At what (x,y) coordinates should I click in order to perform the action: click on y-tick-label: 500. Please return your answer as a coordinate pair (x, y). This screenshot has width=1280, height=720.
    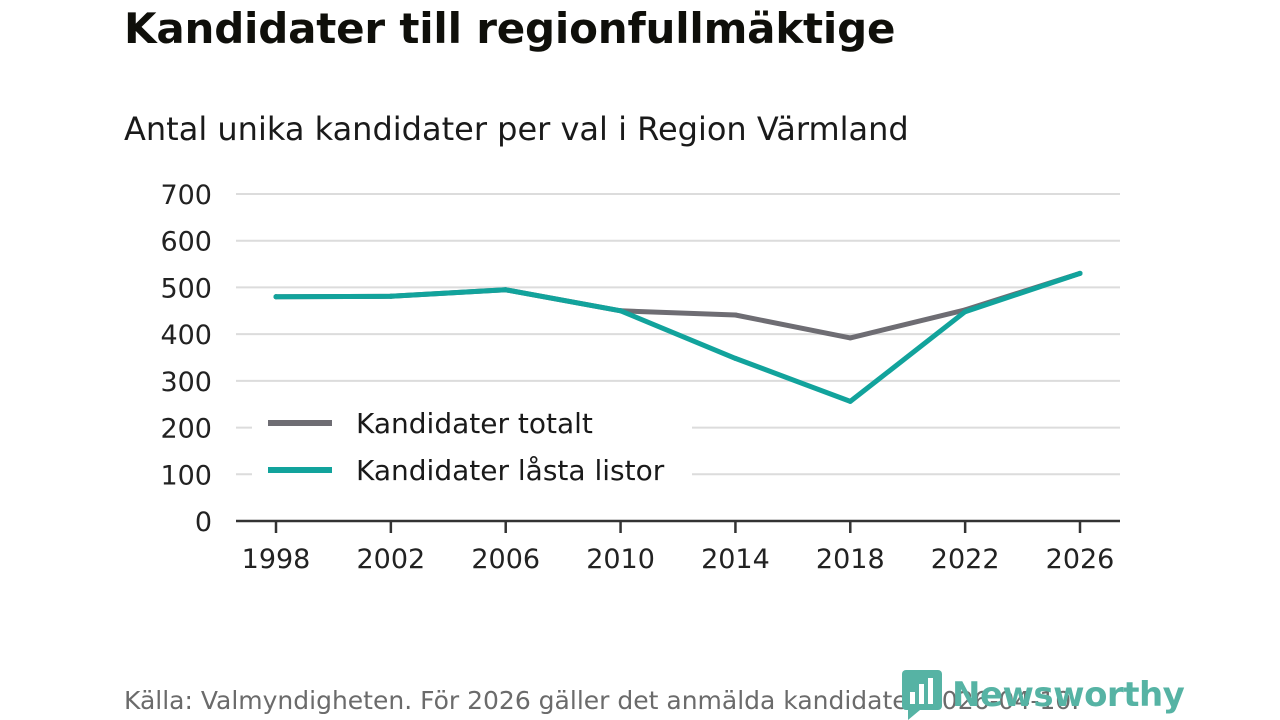
    Looking at the image, I should click on (186, 288).